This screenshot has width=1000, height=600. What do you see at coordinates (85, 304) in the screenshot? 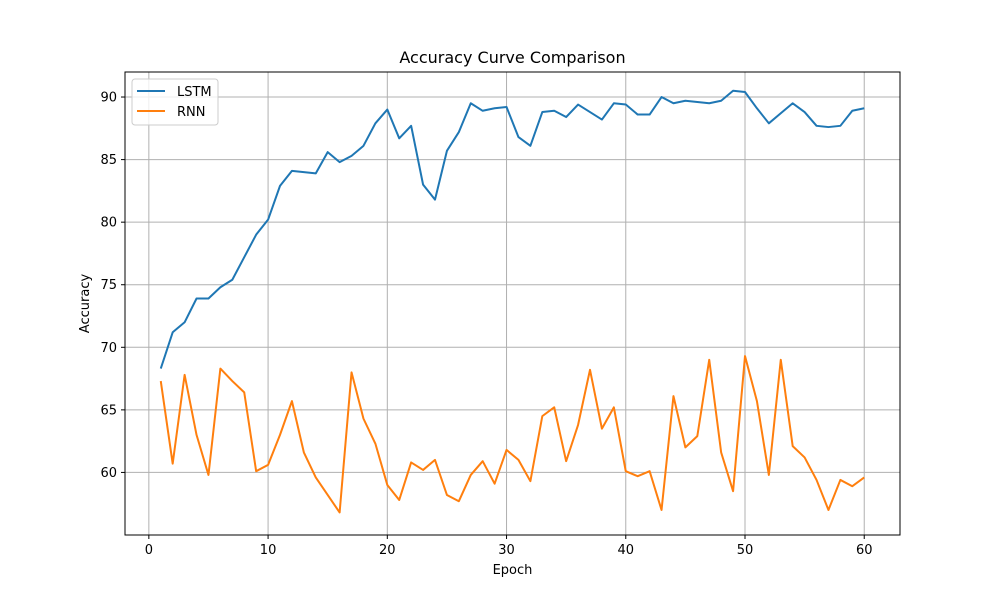
I see `y-axis-label: Accuracy` at bounding box center [85, 304].